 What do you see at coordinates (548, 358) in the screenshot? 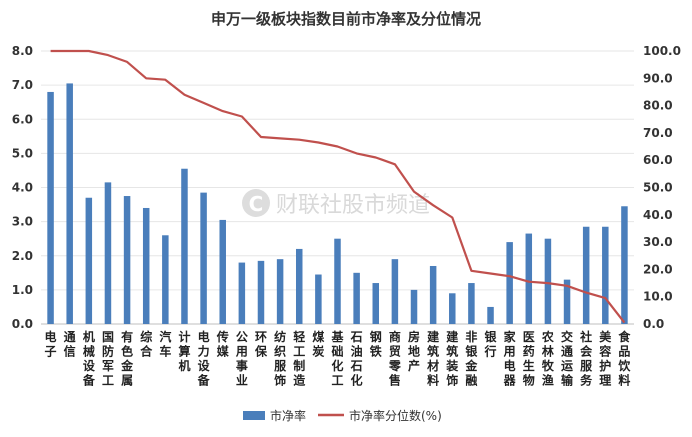
I see `x-category-label: 农林牧渔` at bounding box center [548, 358].